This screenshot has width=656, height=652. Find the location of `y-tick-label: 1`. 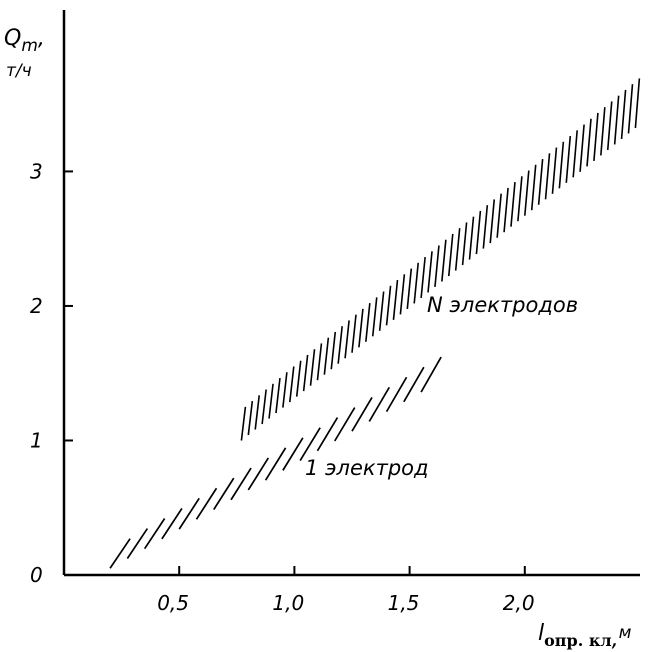

y-tick-label: 1 is located at coordinates (36, 440).